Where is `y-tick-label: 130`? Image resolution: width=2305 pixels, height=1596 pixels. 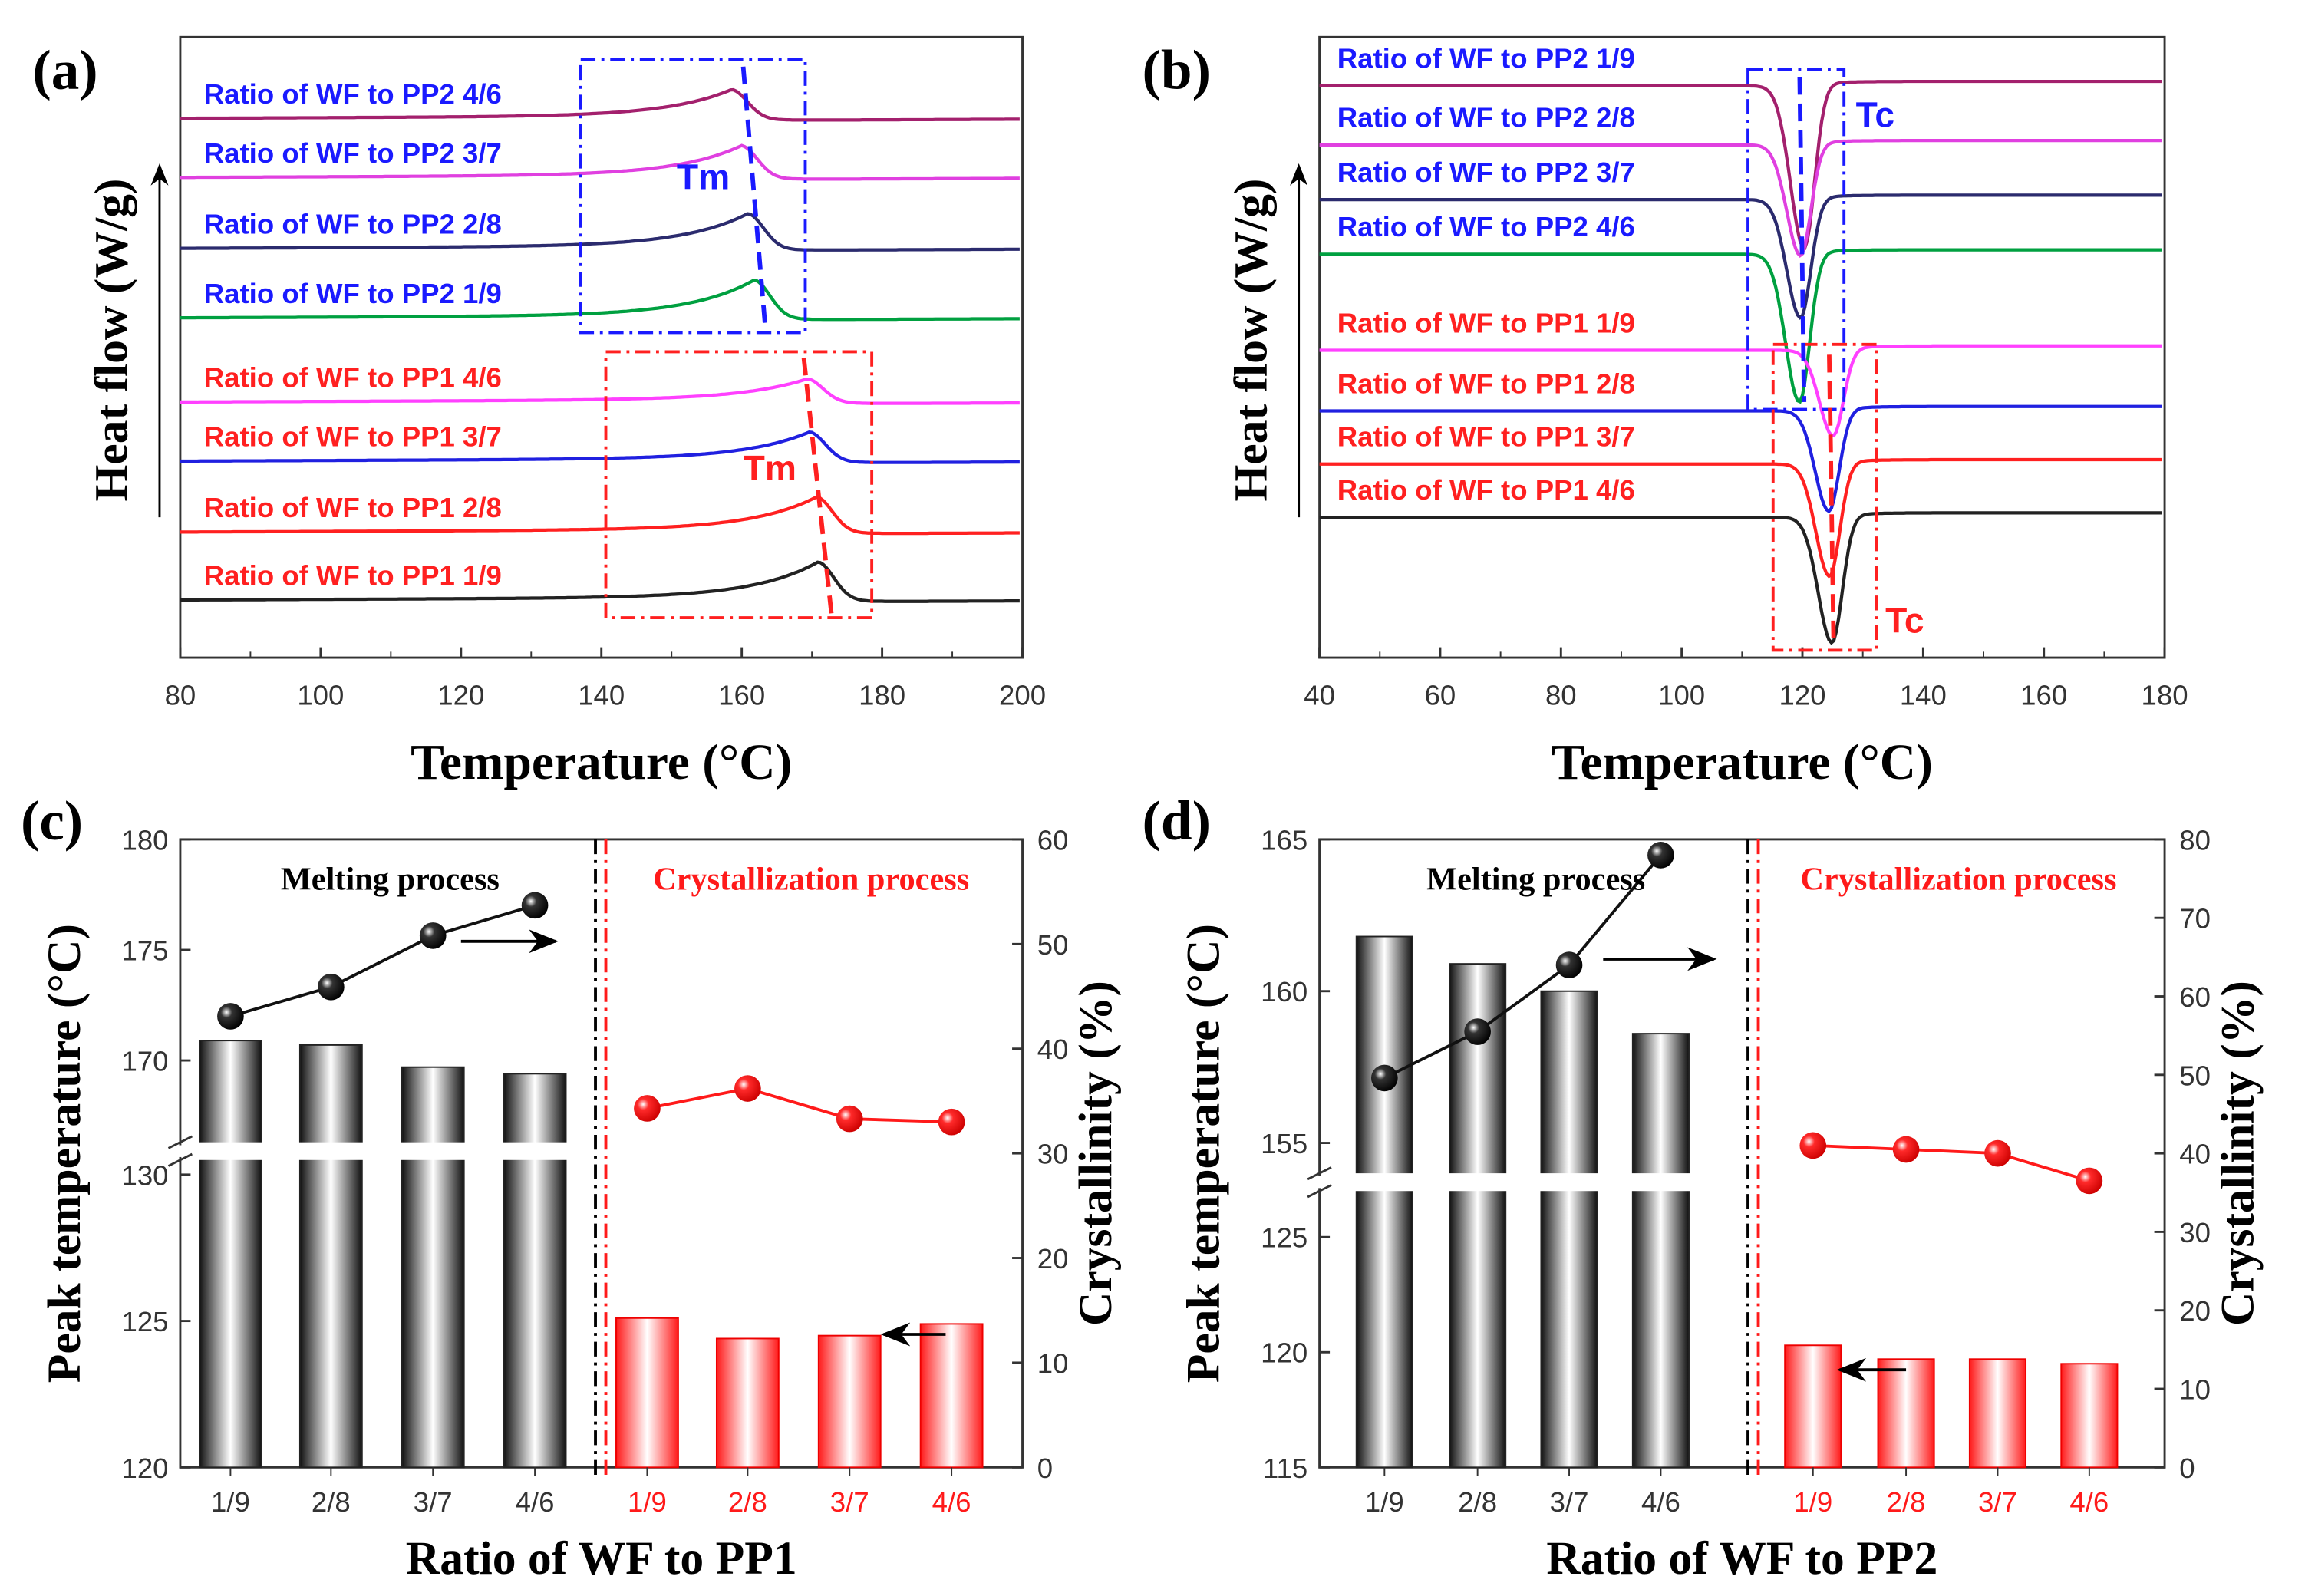 y-tick-label: 130 is located at coordinates (144, 1175).